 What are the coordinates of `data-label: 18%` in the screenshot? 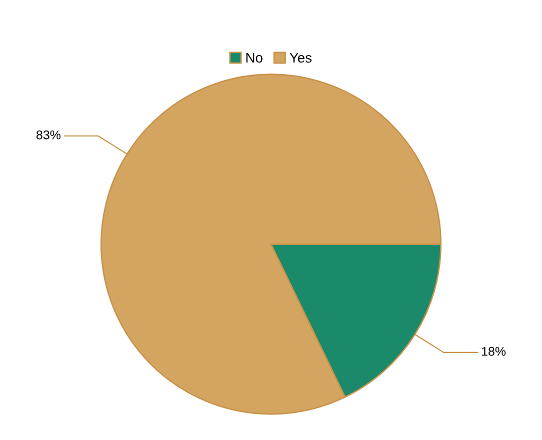 It's located at (494, 351).